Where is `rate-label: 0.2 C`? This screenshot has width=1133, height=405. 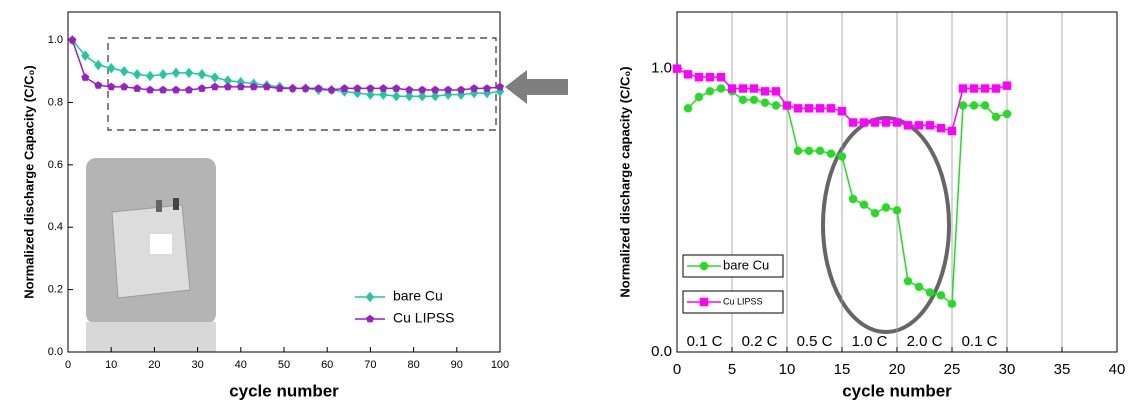
rate-label: 0.2 C is located at coordinates (760, 341).